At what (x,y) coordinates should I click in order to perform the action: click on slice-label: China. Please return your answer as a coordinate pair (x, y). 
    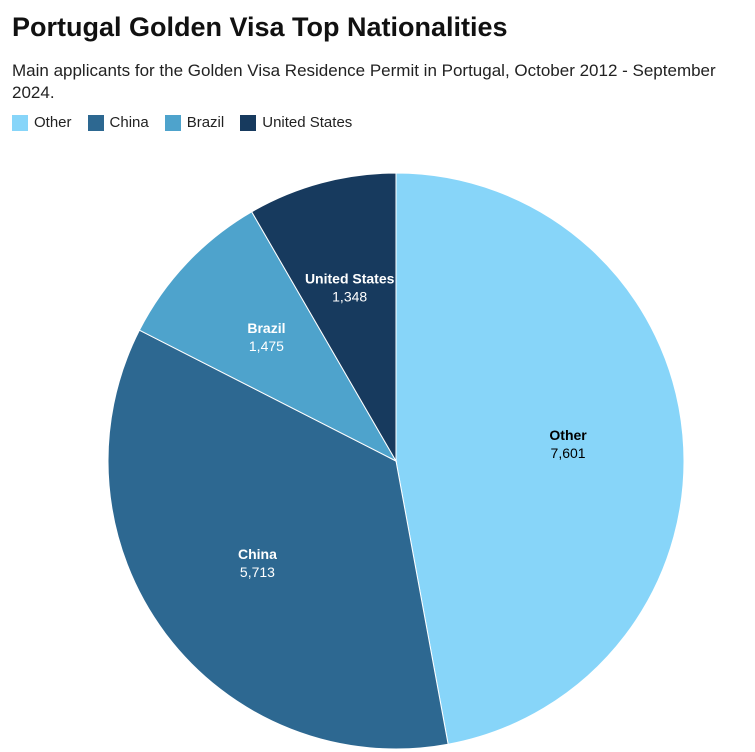
    Looking at the image, I should click on (257, 554).